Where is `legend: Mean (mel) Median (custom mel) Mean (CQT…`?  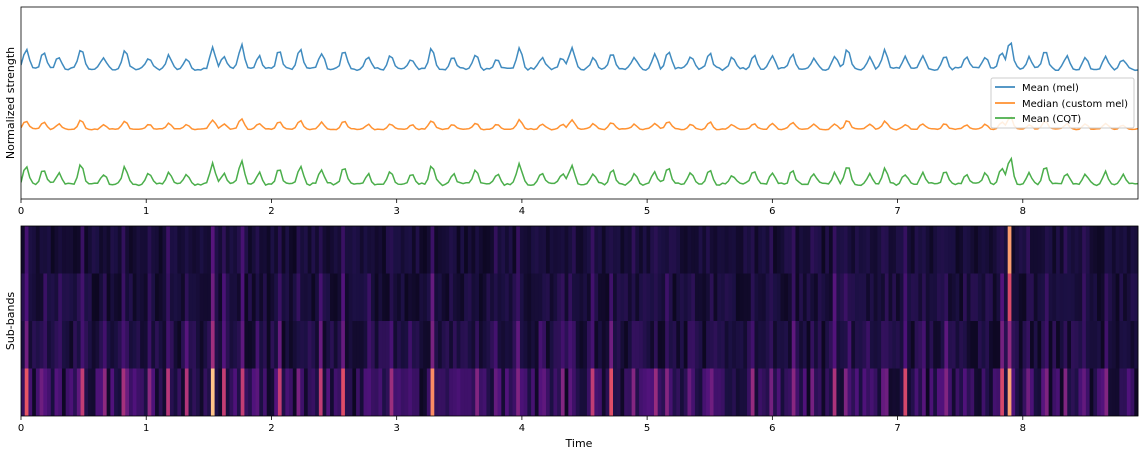 legend: Mean (mel) Median (custom mel) Mean (CQT… is located at coordinates (1062, 103).